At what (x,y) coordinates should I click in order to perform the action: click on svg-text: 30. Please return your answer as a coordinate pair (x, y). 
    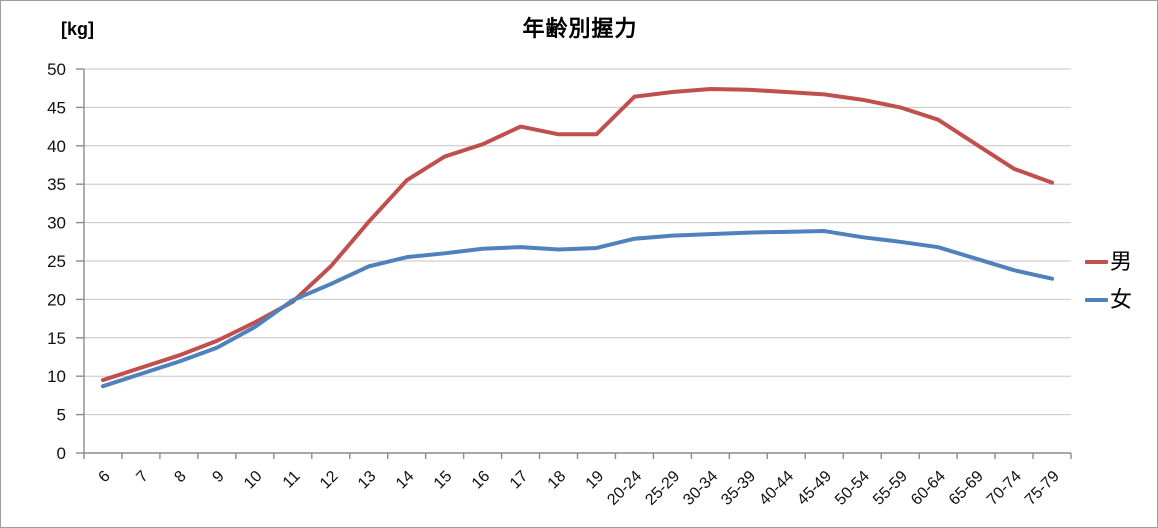
    Looking at the image, I should click on (56, 223).